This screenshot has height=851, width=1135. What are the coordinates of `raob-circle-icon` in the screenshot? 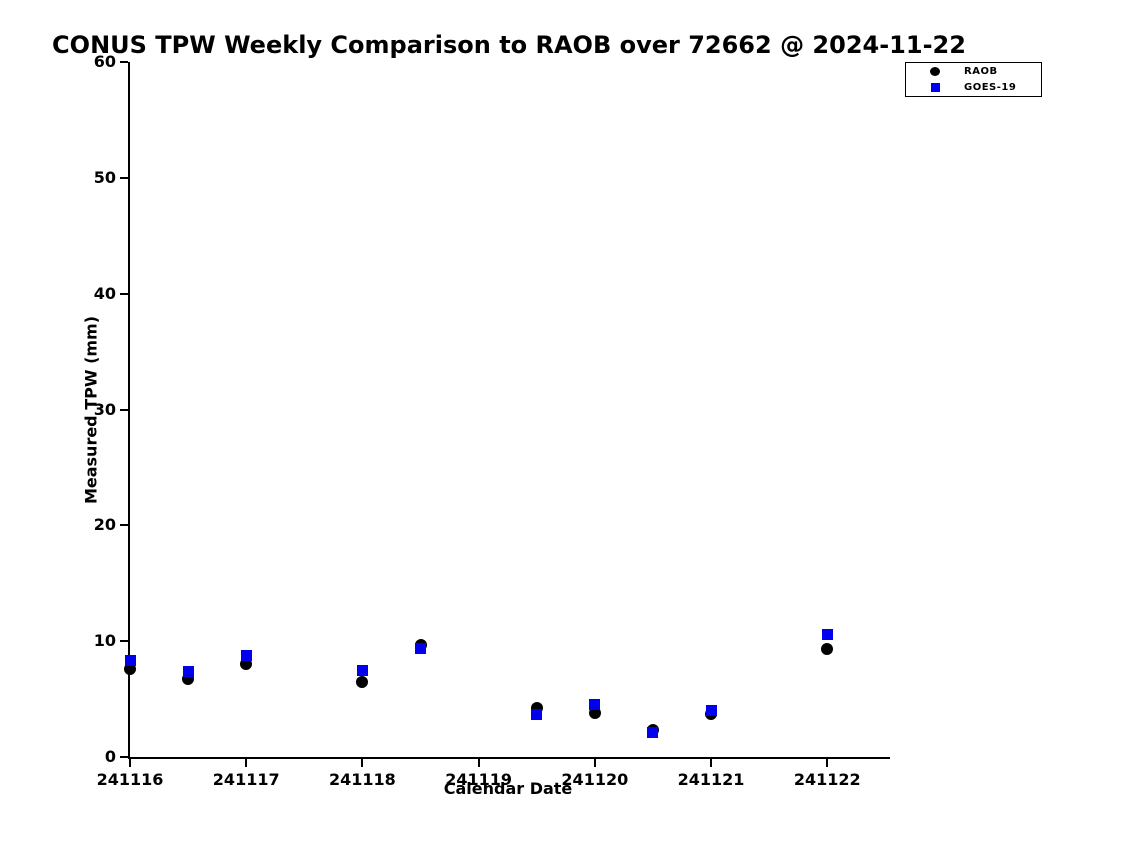 It's located at (935, 71).